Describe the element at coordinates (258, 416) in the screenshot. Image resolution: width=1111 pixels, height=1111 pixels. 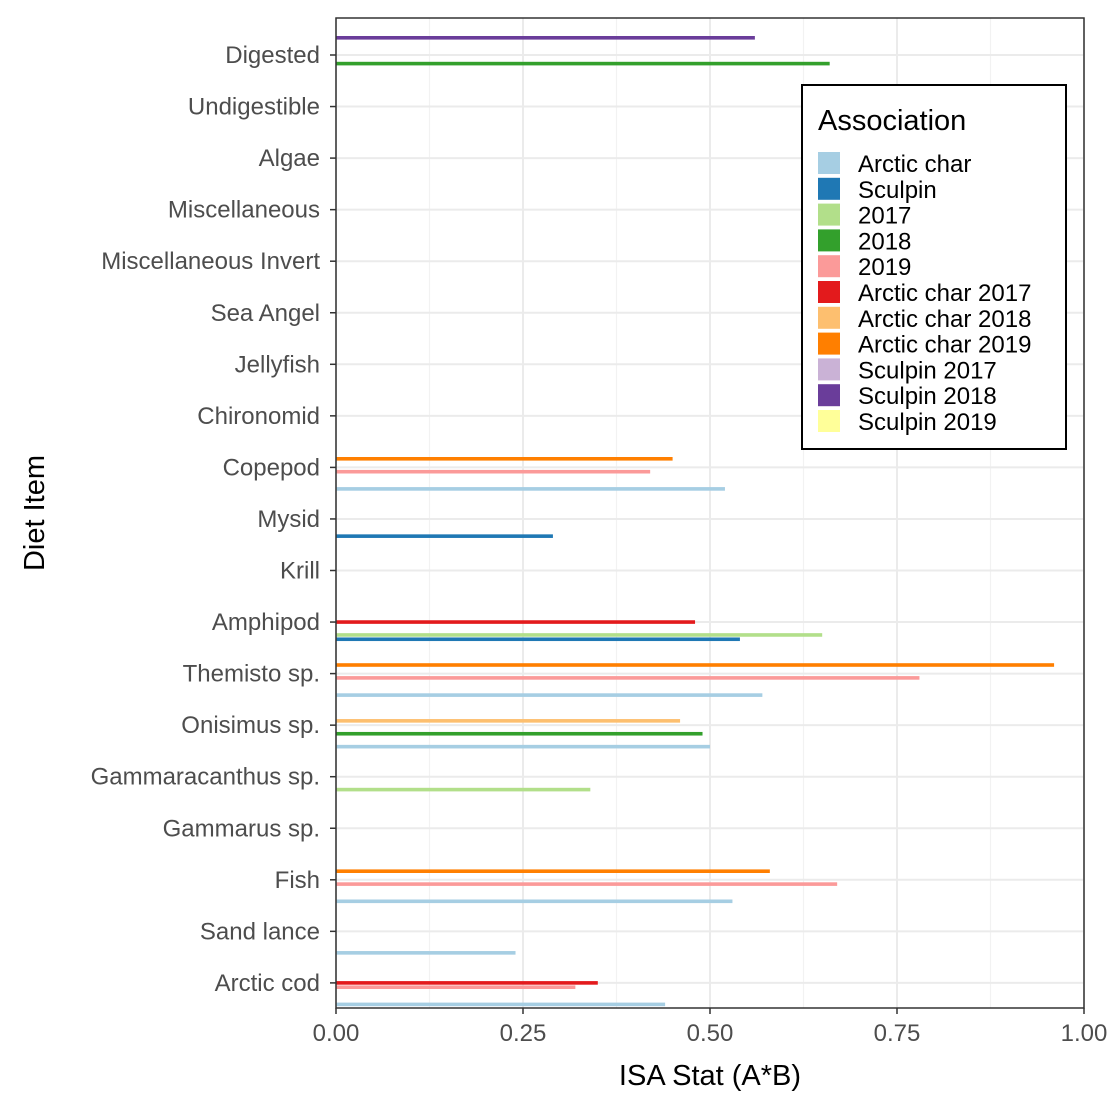
I see `y-tick-label: Chironomid` at that location.